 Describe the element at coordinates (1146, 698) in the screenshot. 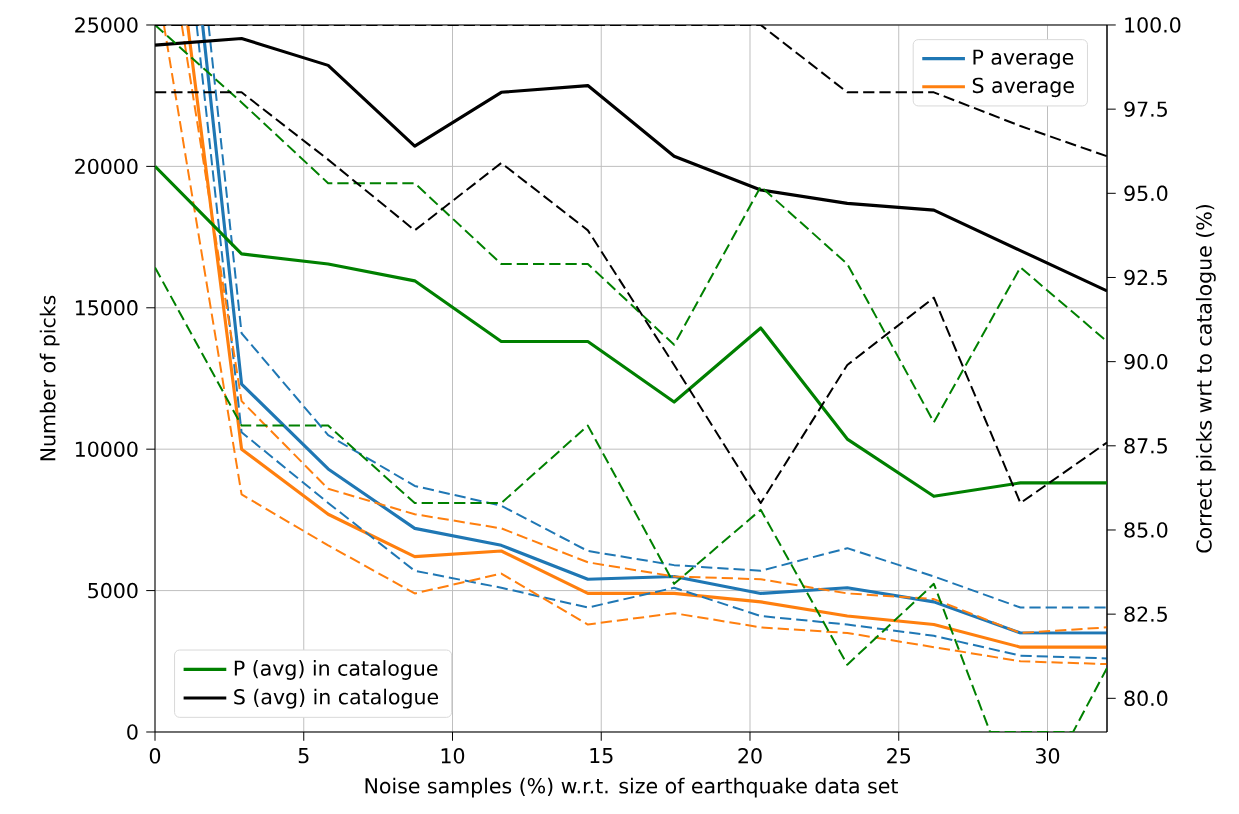

I see `y2-tick-label: 80.0` at that location.